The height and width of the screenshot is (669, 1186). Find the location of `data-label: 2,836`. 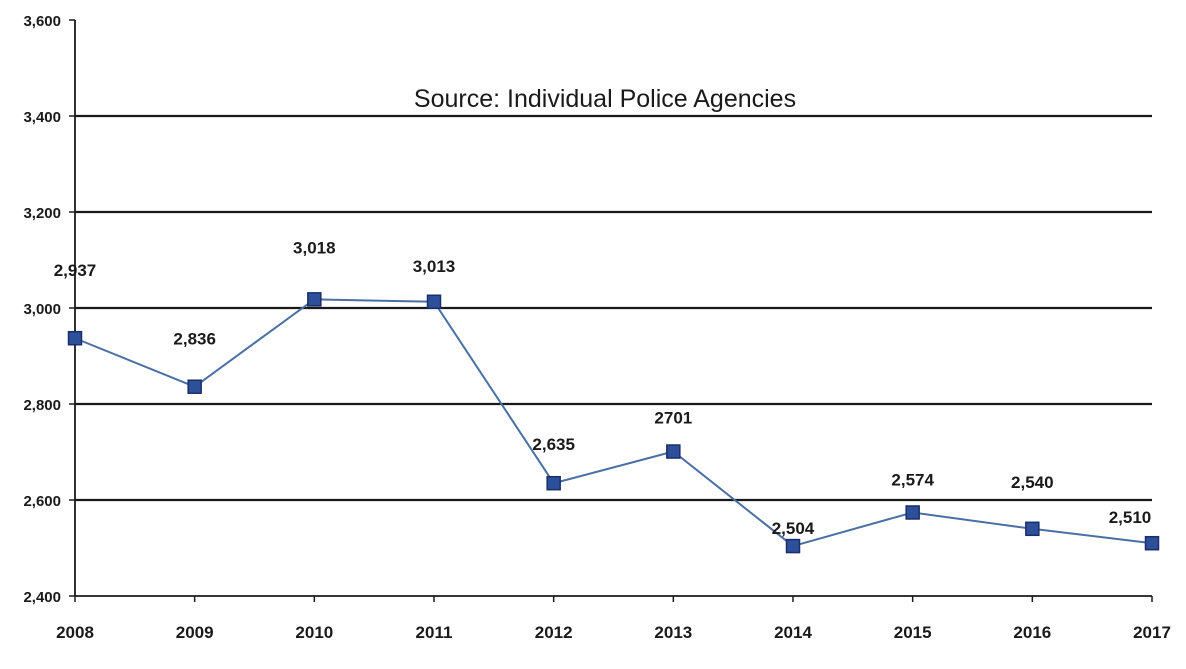

data-label: 2,836 is located at coordinates (194, 339).